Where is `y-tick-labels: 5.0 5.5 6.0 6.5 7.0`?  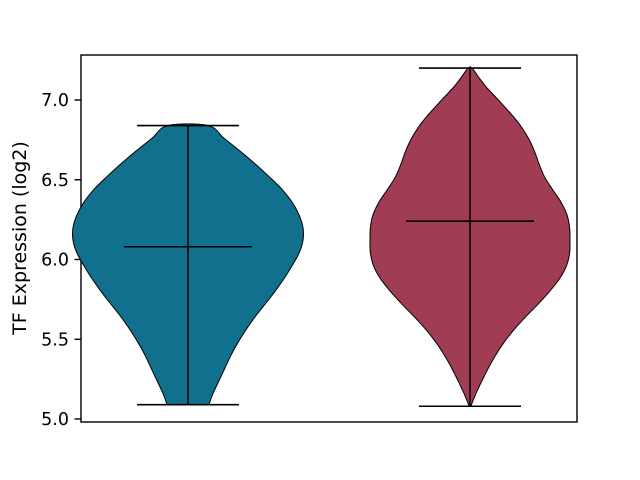
y-tick-labels: 5.0 5.5 6.0 6.5 7.0 is located at coordinates (55, 260).